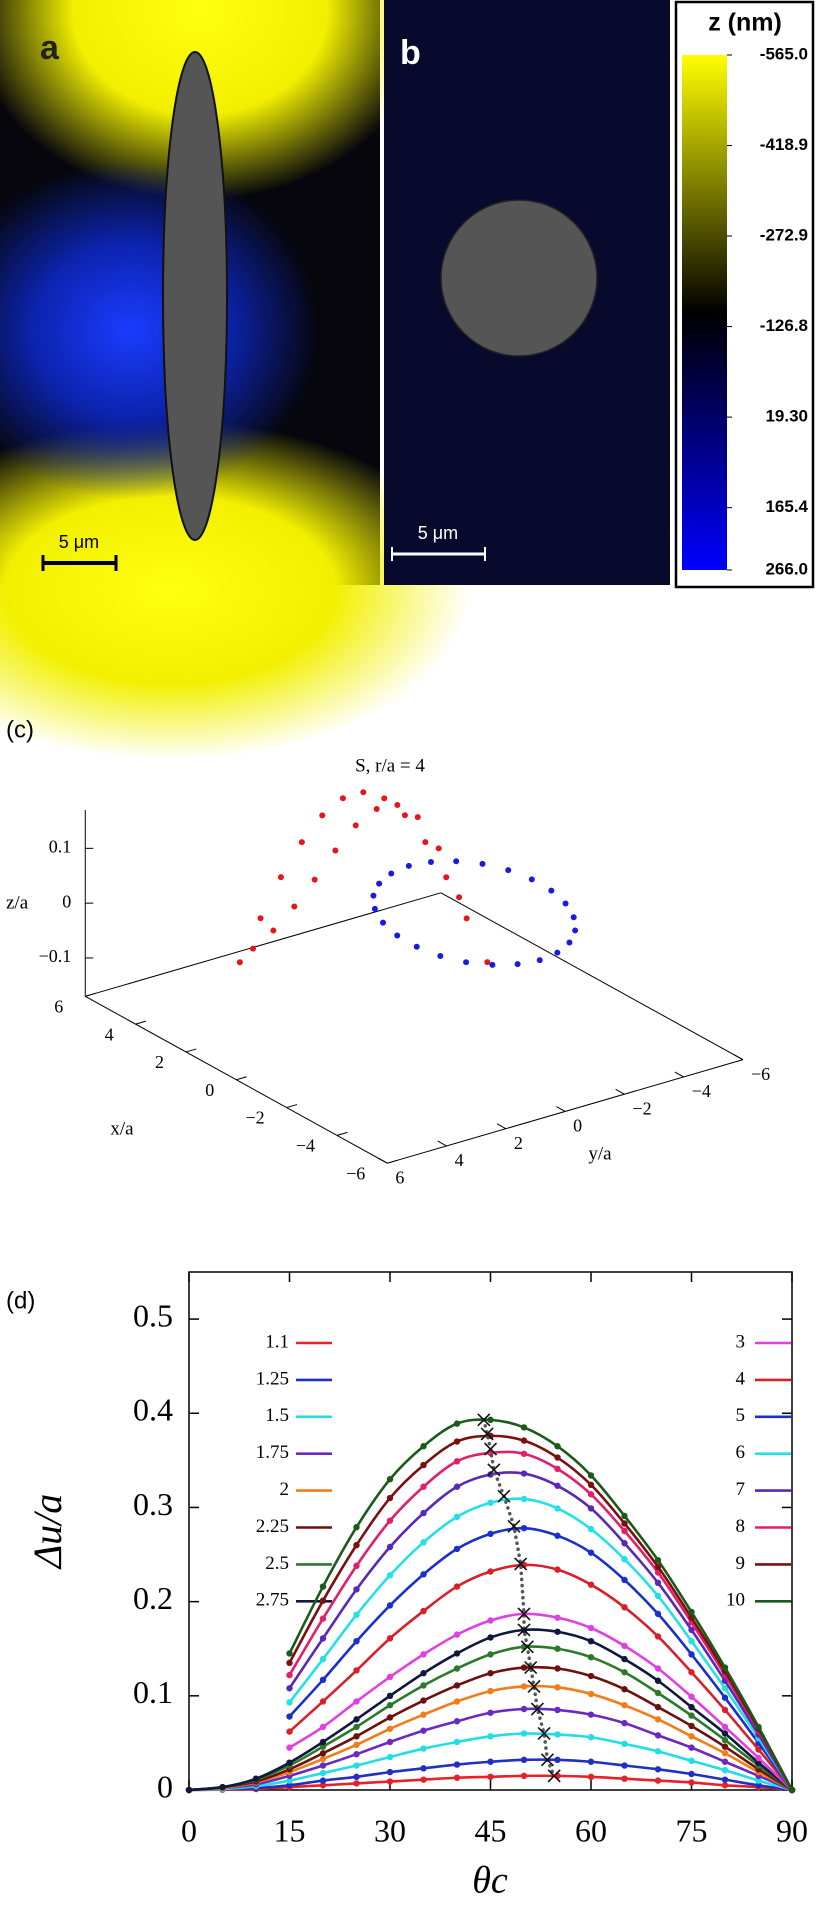 The image size is (816, 1912). What do you see at coordinates (285, 1489) in the screenshot?
I see `legend-label: 2` at bounding box center [285, 1489].